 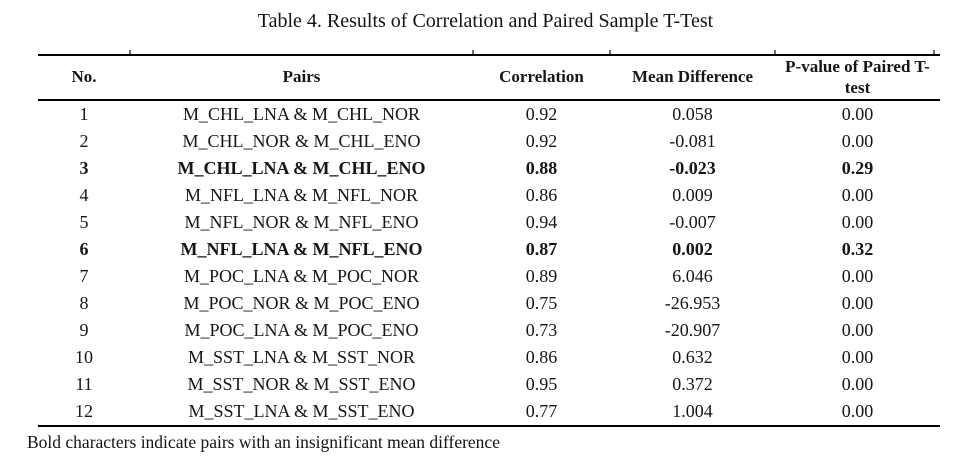 I want to click on table-row: 12 M_SST_LNA & M_SST_ENO 0.77 1.004 0.00, so click(x=489, y=412).